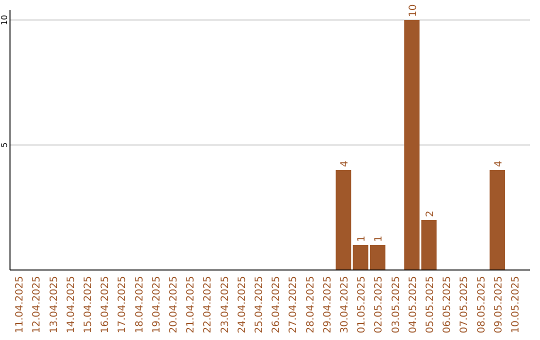 The image size is (540, 340). What do you see at coordinates (396, 305) in the screenshot?
I see `x-tick-label: 03.05.2025` at bounding box center [396, 305].